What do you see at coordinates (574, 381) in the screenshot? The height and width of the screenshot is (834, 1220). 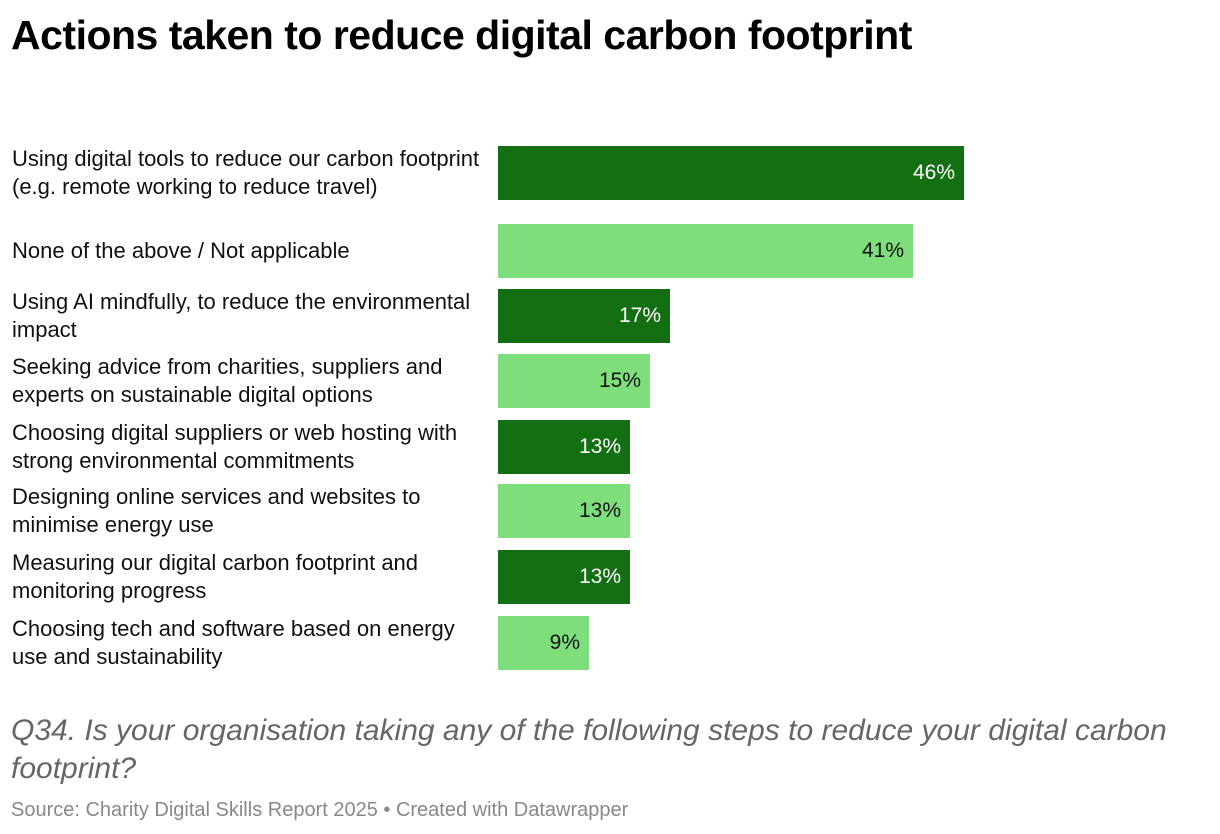 I see `bar: 15%` at bounding box center [574, 381].